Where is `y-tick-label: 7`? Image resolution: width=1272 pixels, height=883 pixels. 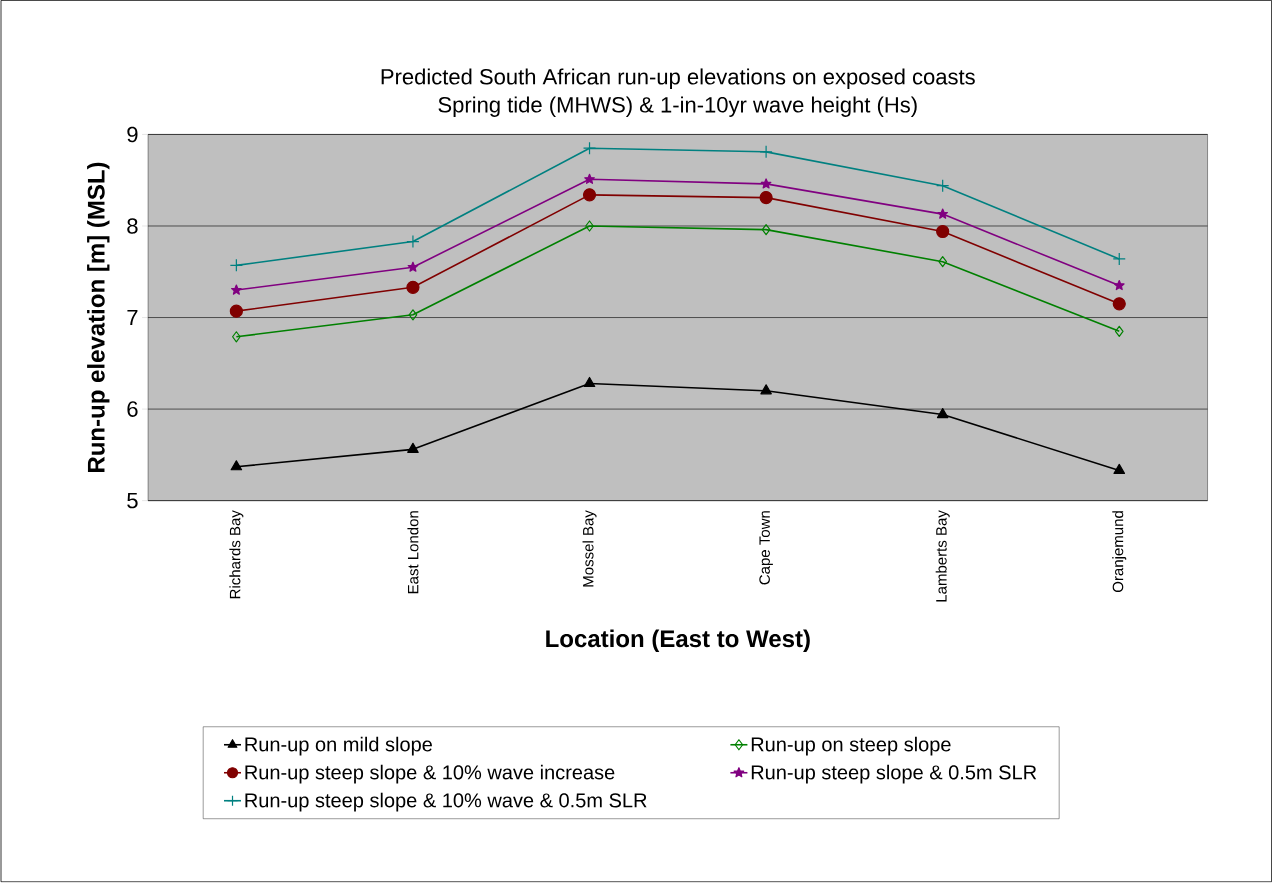 y-tick-label: 7 is located at coordinates (132, 318).